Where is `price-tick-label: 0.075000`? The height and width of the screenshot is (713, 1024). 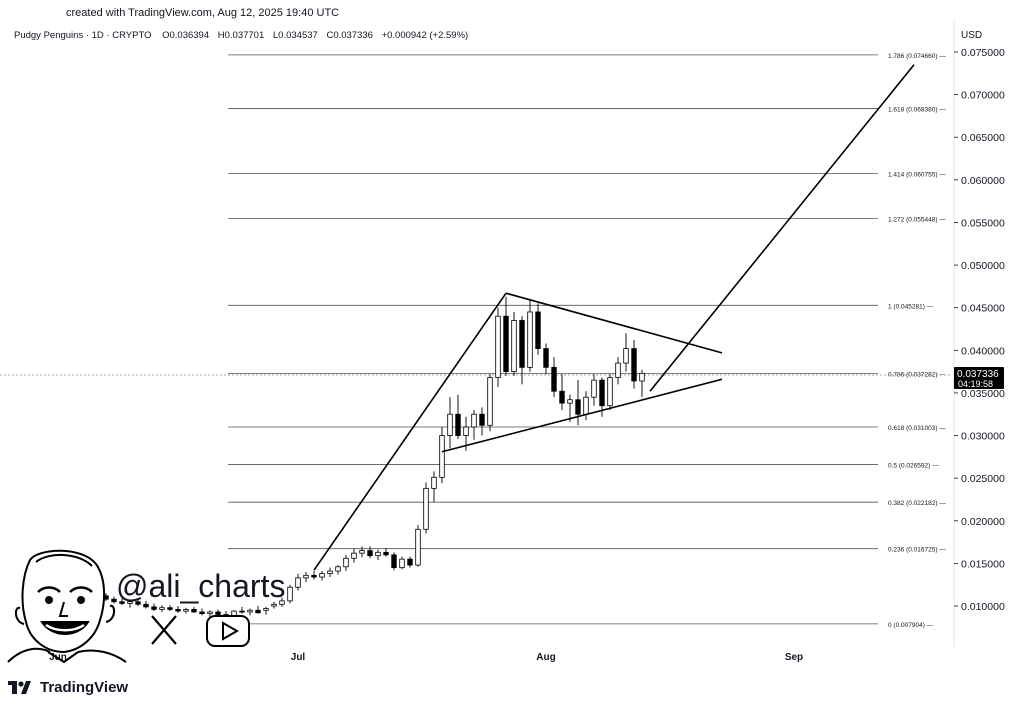
price-tick-label: 0.075000 is located at coordinates (983, 53).